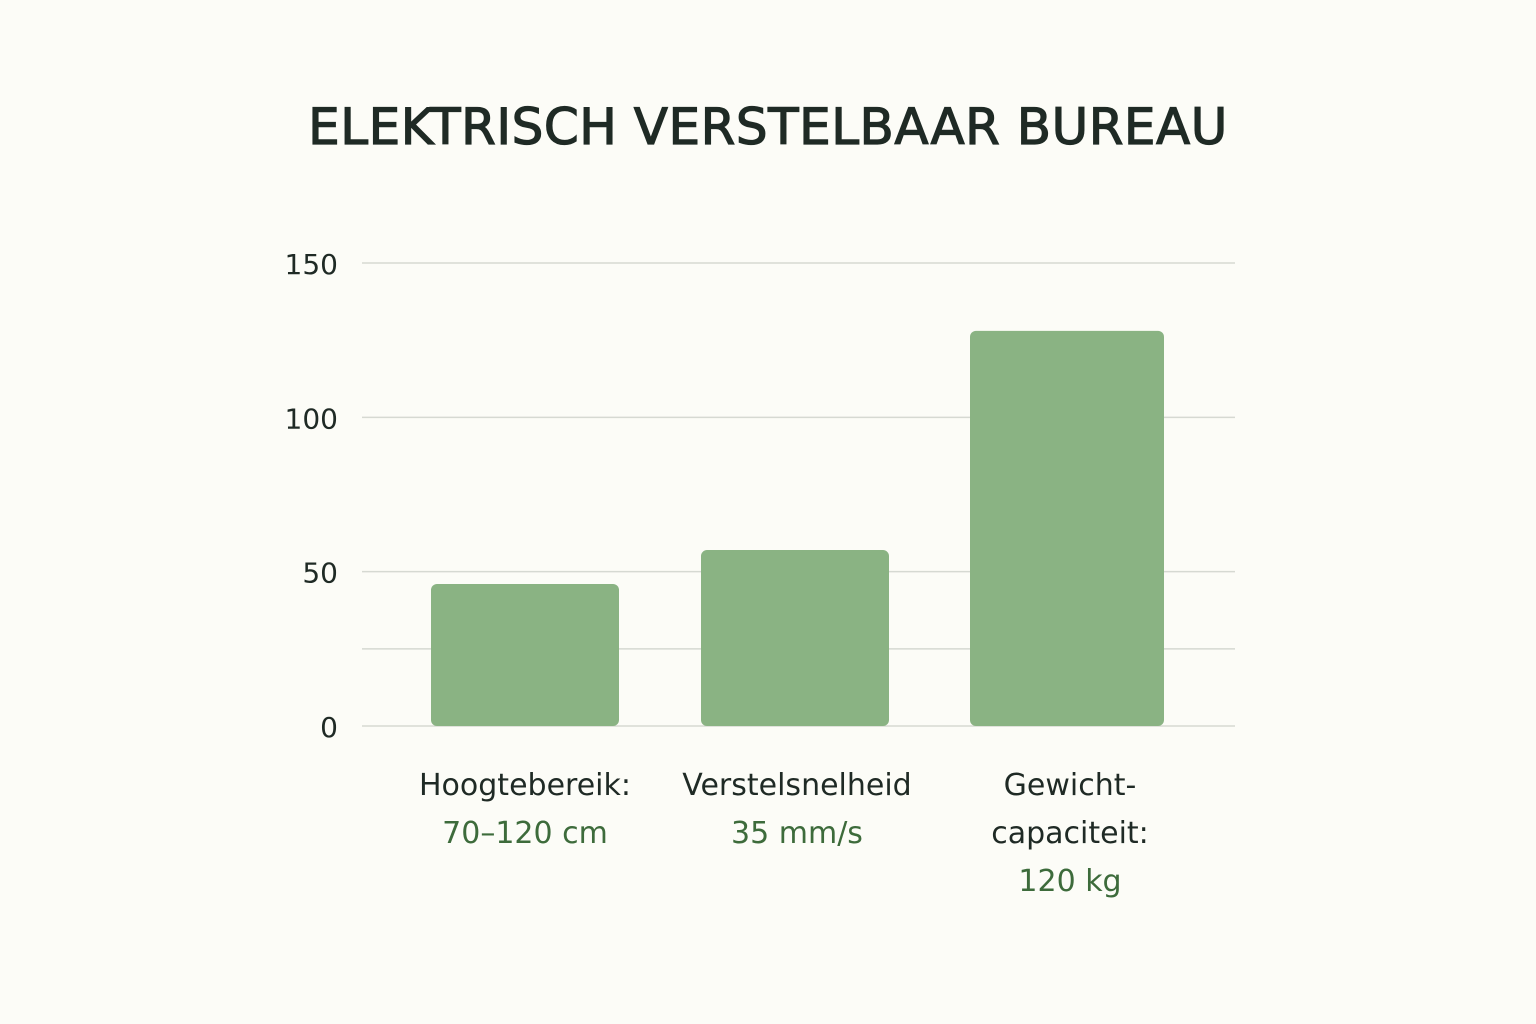 This screenshot has height=1024, width=1536. I want to click on chart-title: ELEKTRISCH VERSTELBAAR BUREAU, so click(768, 126).